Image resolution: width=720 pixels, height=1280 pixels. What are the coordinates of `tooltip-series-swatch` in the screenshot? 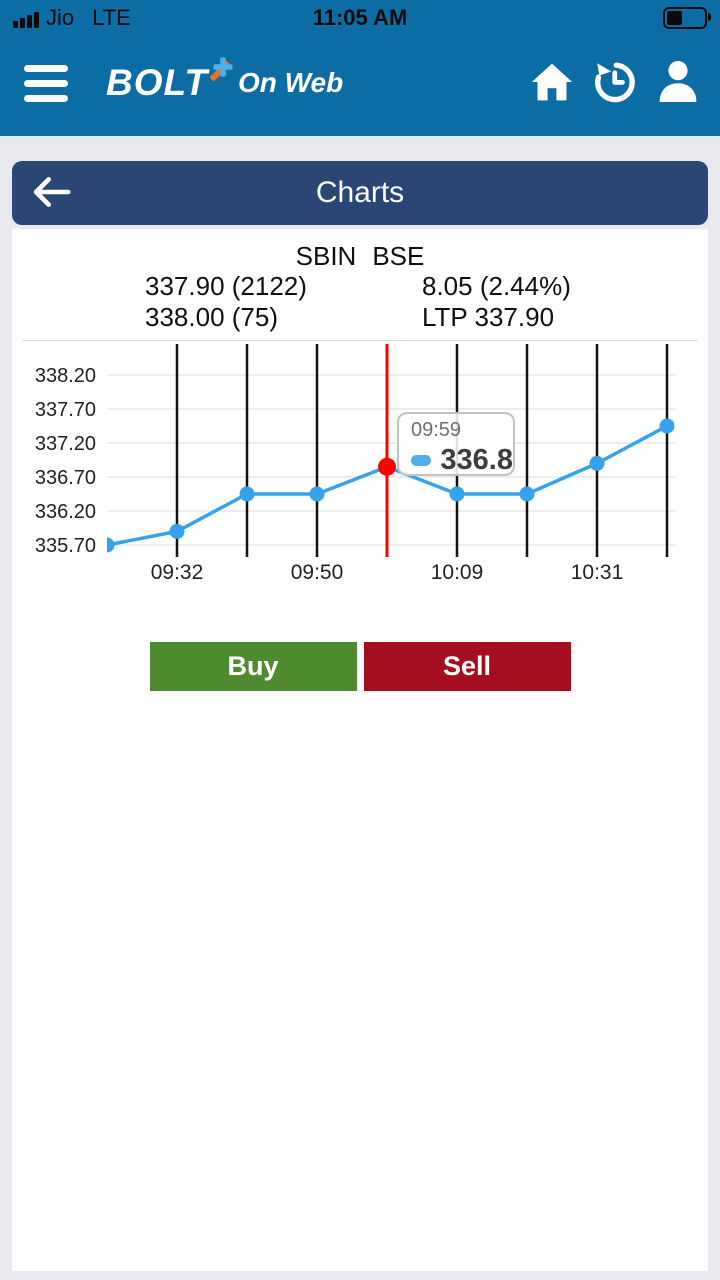 It's located at (421, 460).